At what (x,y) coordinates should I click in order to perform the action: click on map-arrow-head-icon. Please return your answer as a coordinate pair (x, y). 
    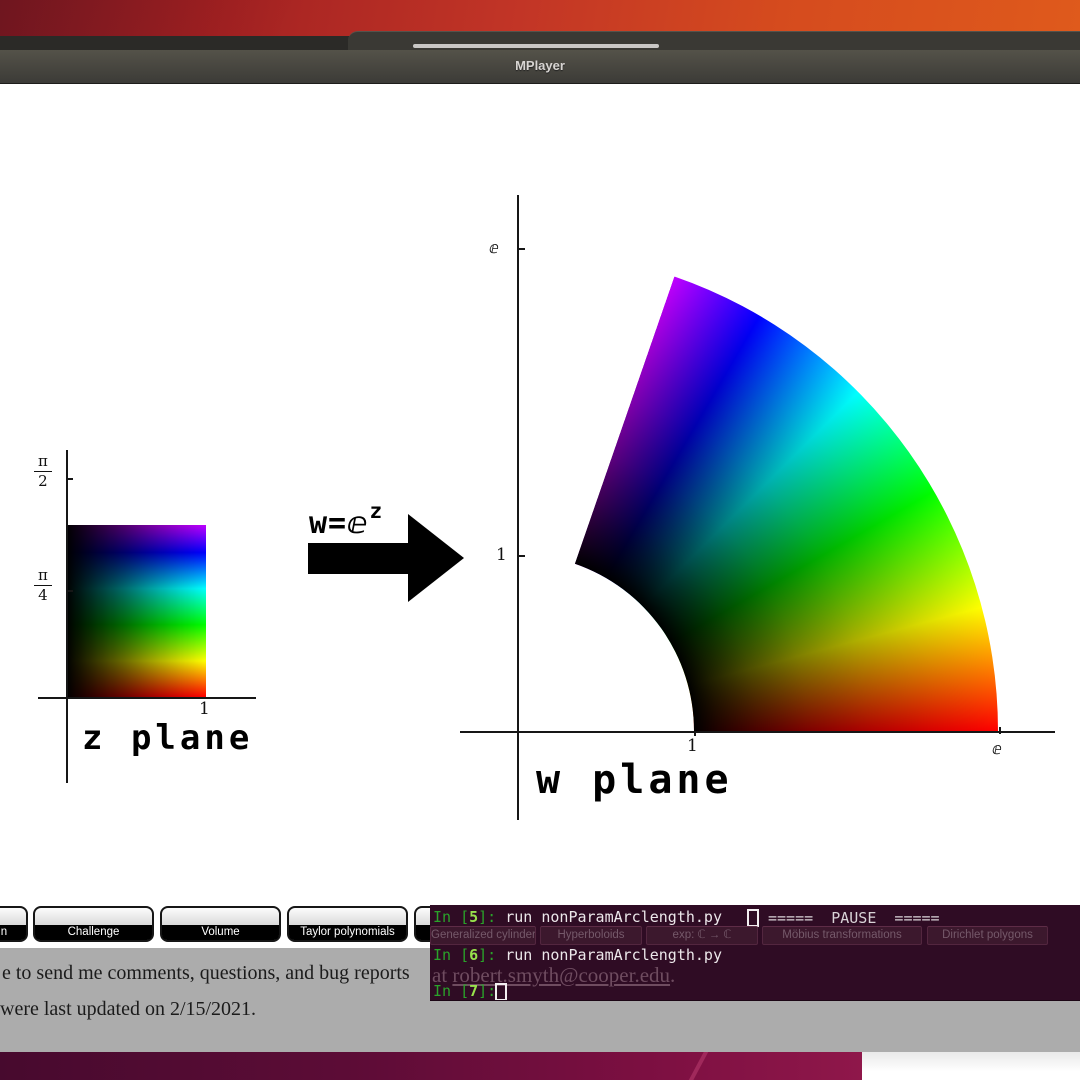
    Looking at the image, I should click on (436, 558).